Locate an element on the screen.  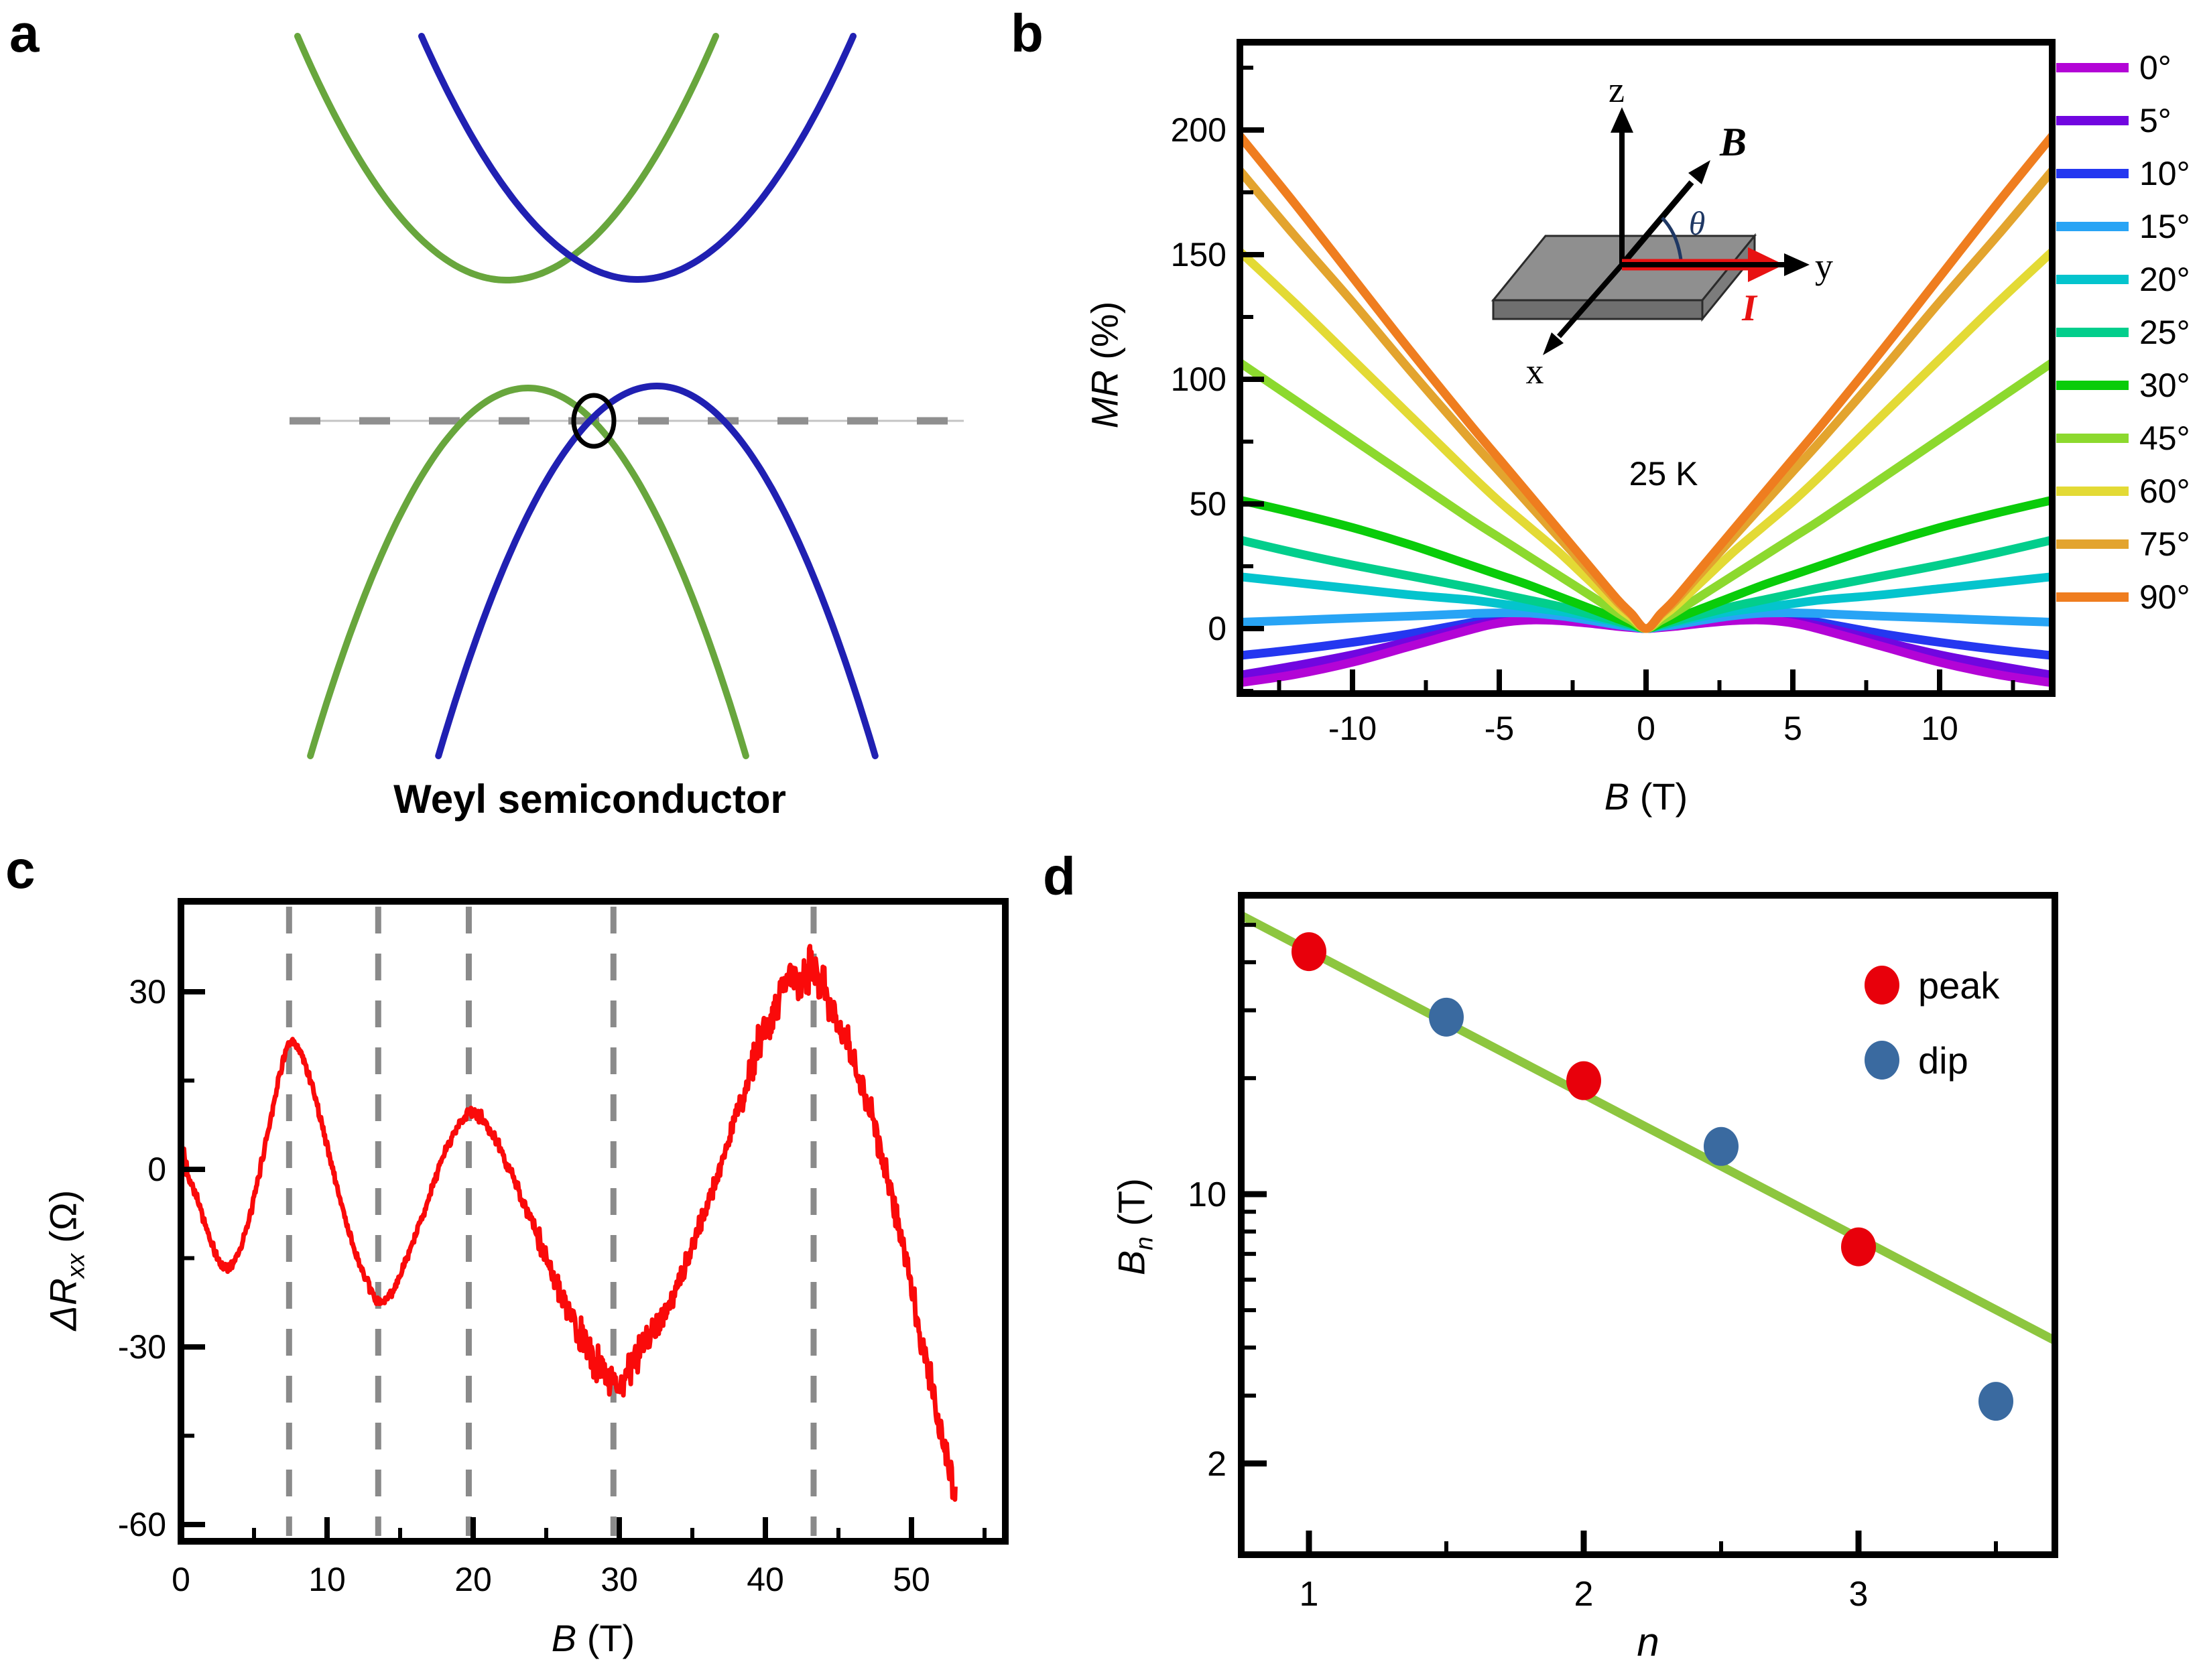
legend-item-5°: 5° is located at coordinates (2113, 121).